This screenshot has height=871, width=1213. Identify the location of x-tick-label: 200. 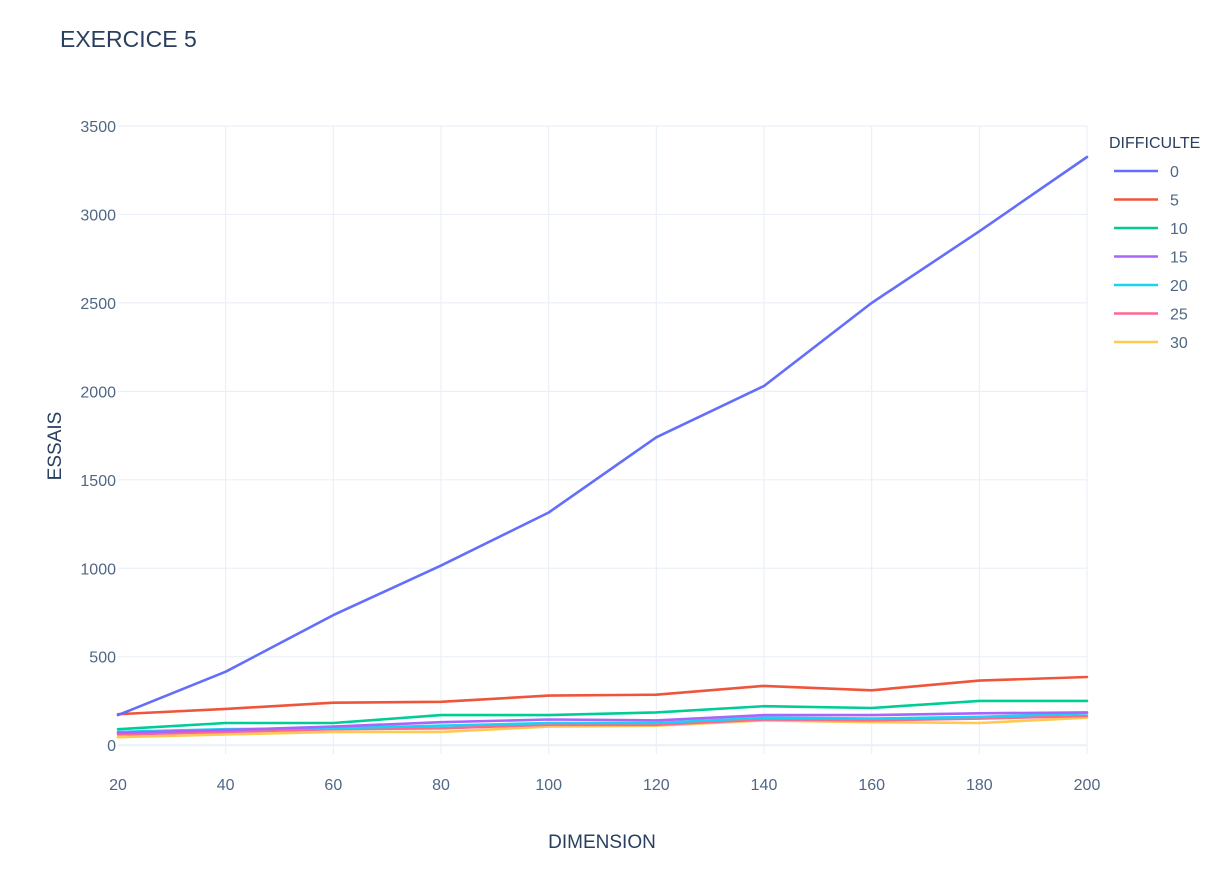
(1087, 785).